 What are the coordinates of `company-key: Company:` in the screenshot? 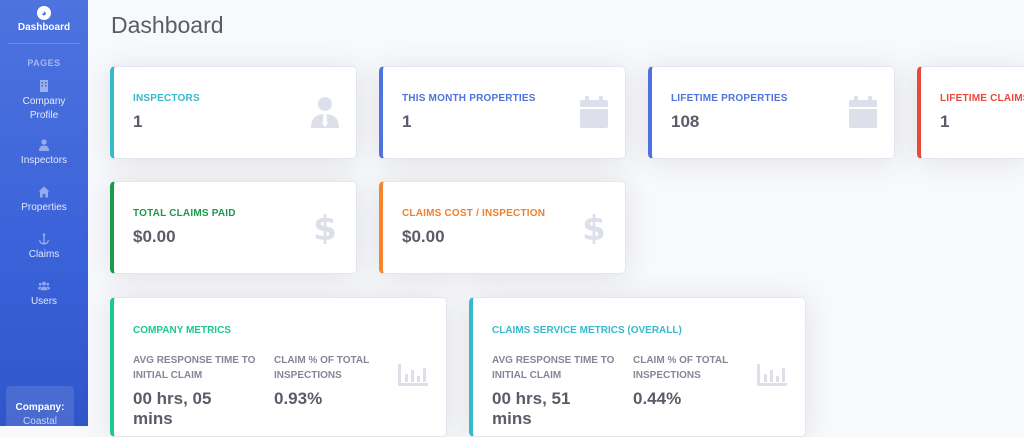 It's located at (40, 407).